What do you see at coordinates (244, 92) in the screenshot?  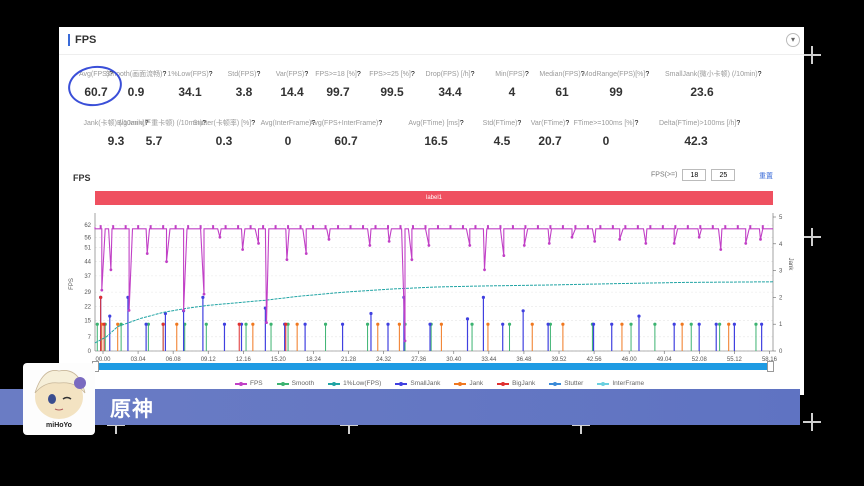 I see `metric-value: 3.8` at bounding box center [244, 92].